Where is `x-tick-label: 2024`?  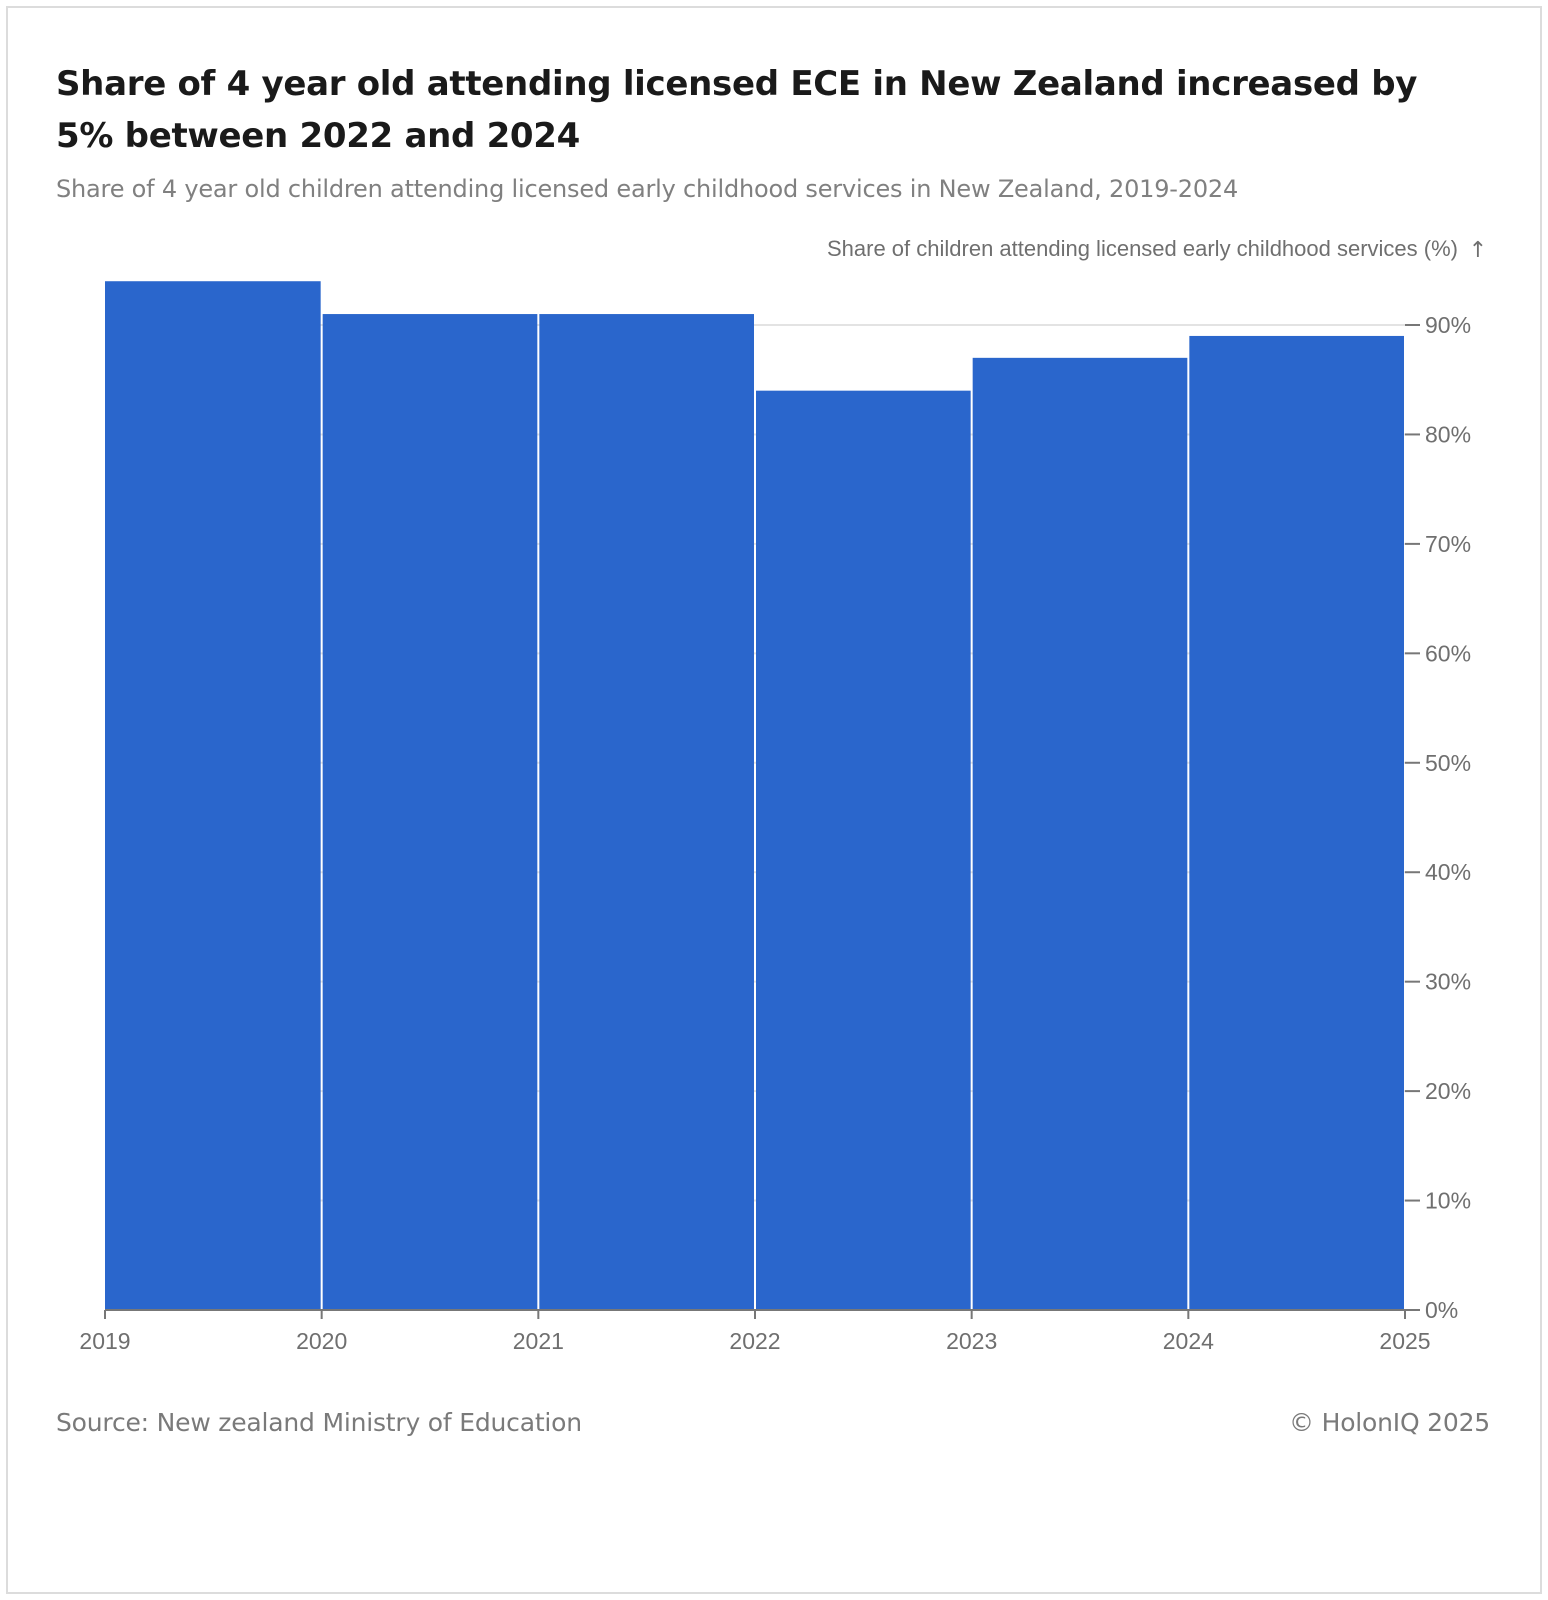
x-tick-label: 2024 is located at coordinates (1188, 1341).